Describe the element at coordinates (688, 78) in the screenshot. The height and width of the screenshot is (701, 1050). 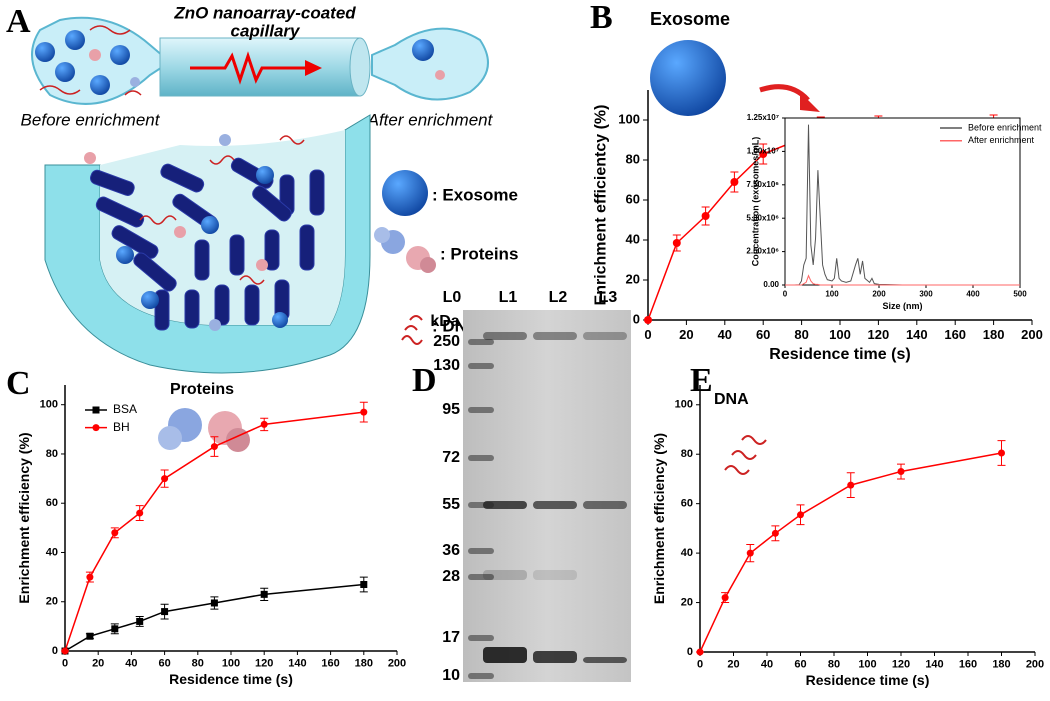
I see `exosome-icon` at that location.